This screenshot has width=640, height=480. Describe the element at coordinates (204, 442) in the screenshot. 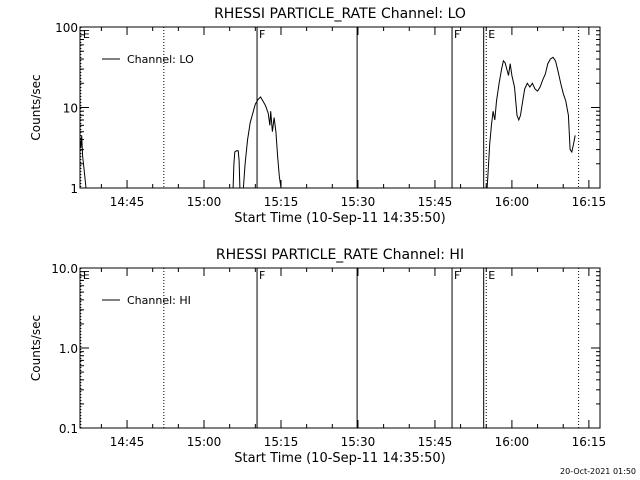

I see `hi-x-tick-label: 15:00` at that location.